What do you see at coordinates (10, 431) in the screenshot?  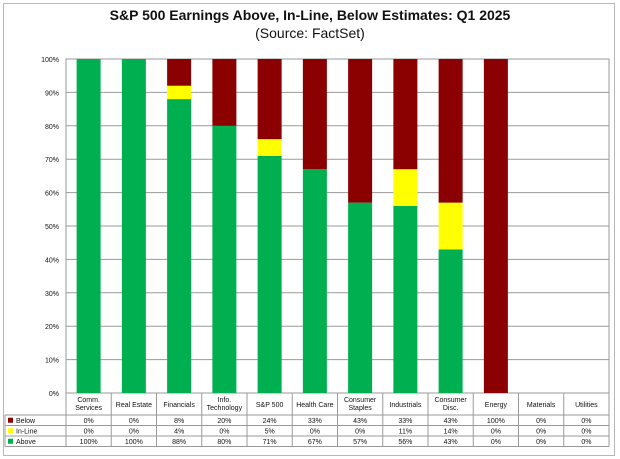 I see `legend-key-in-line` at bounding box center [10, 431].